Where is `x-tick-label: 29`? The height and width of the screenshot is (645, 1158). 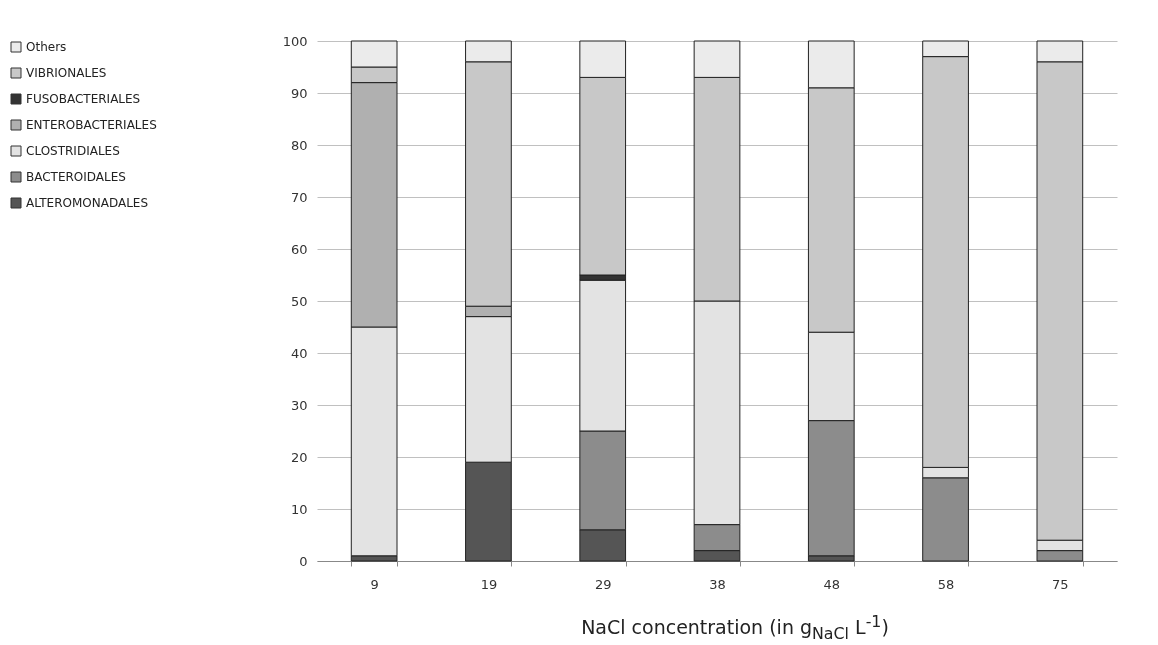 x-tick-label: 29 is located at coordinates (603, 584).